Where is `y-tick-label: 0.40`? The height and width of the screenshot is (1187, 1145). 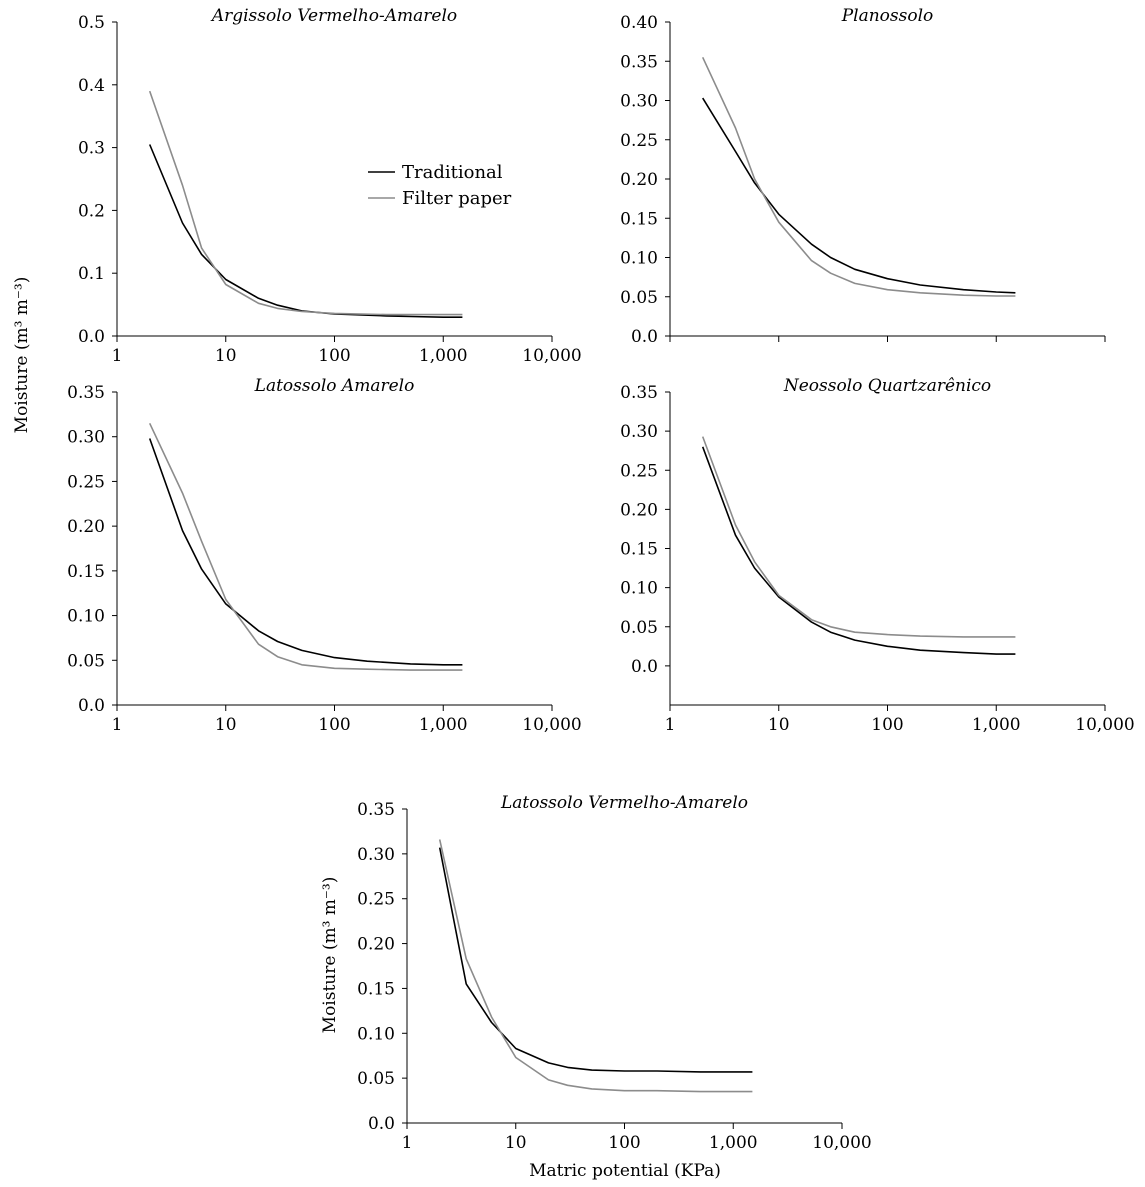 y-tick-label: 0.40 is located at coordinates (639, 23).